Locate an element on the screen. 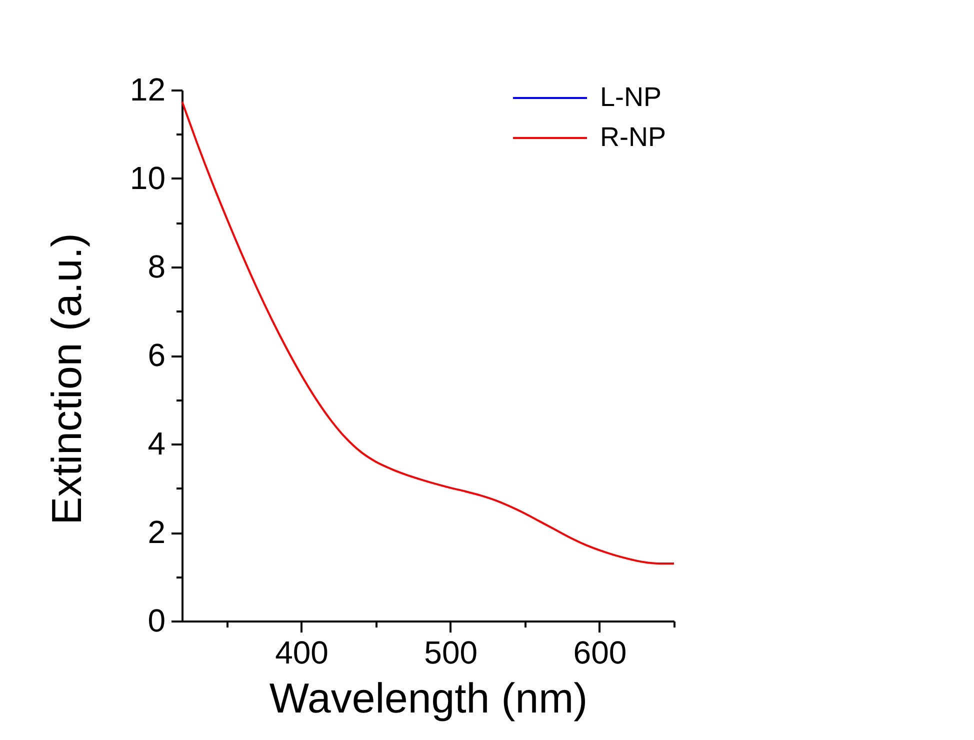  x-tick-label: 400 is located at coordinates (301, 652).